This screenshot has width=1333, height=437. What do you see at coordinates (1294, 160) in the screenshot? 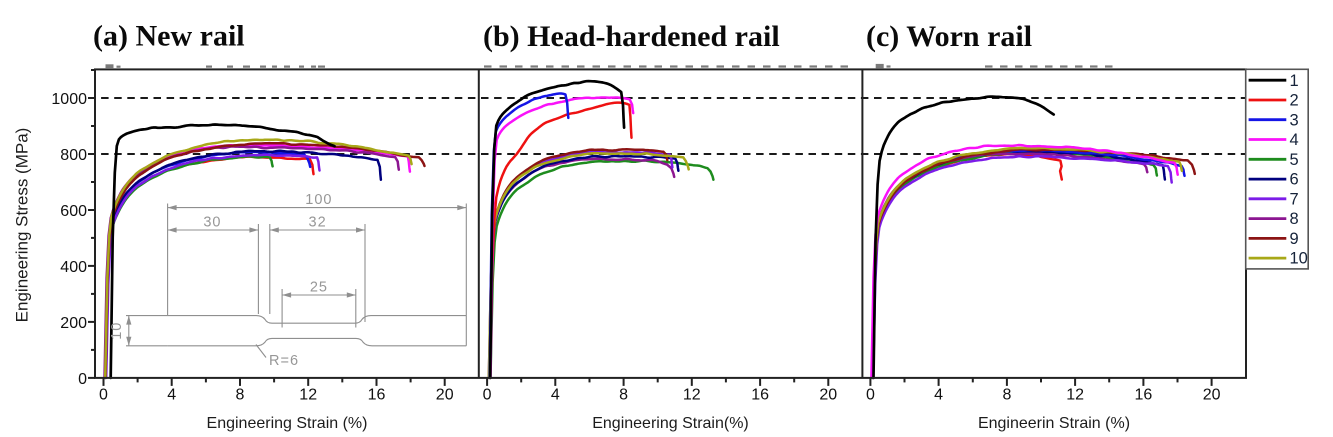
I see `svg-text: 5` at bounding box center [1294, 160].